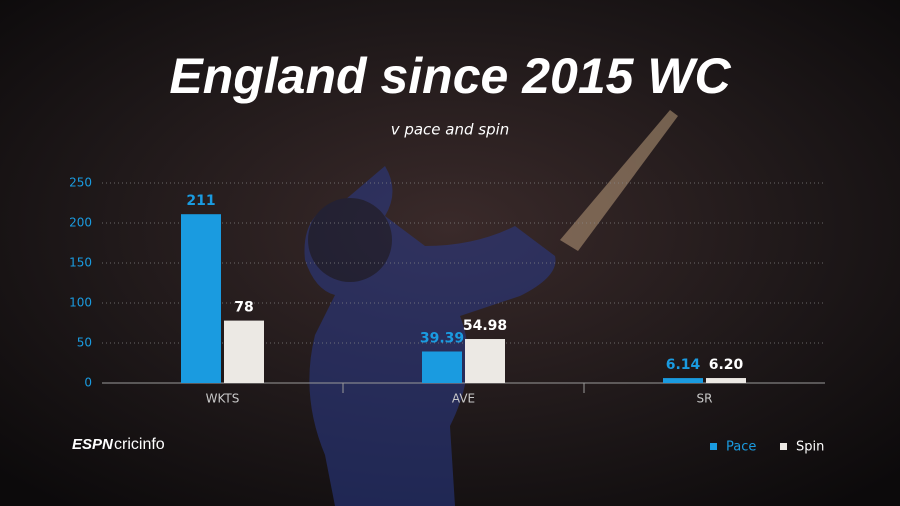  What do you see at coordinates (463, 399) in the screenshot?
I see `x-tick-label: AVE` at bounding box center [463, 399].